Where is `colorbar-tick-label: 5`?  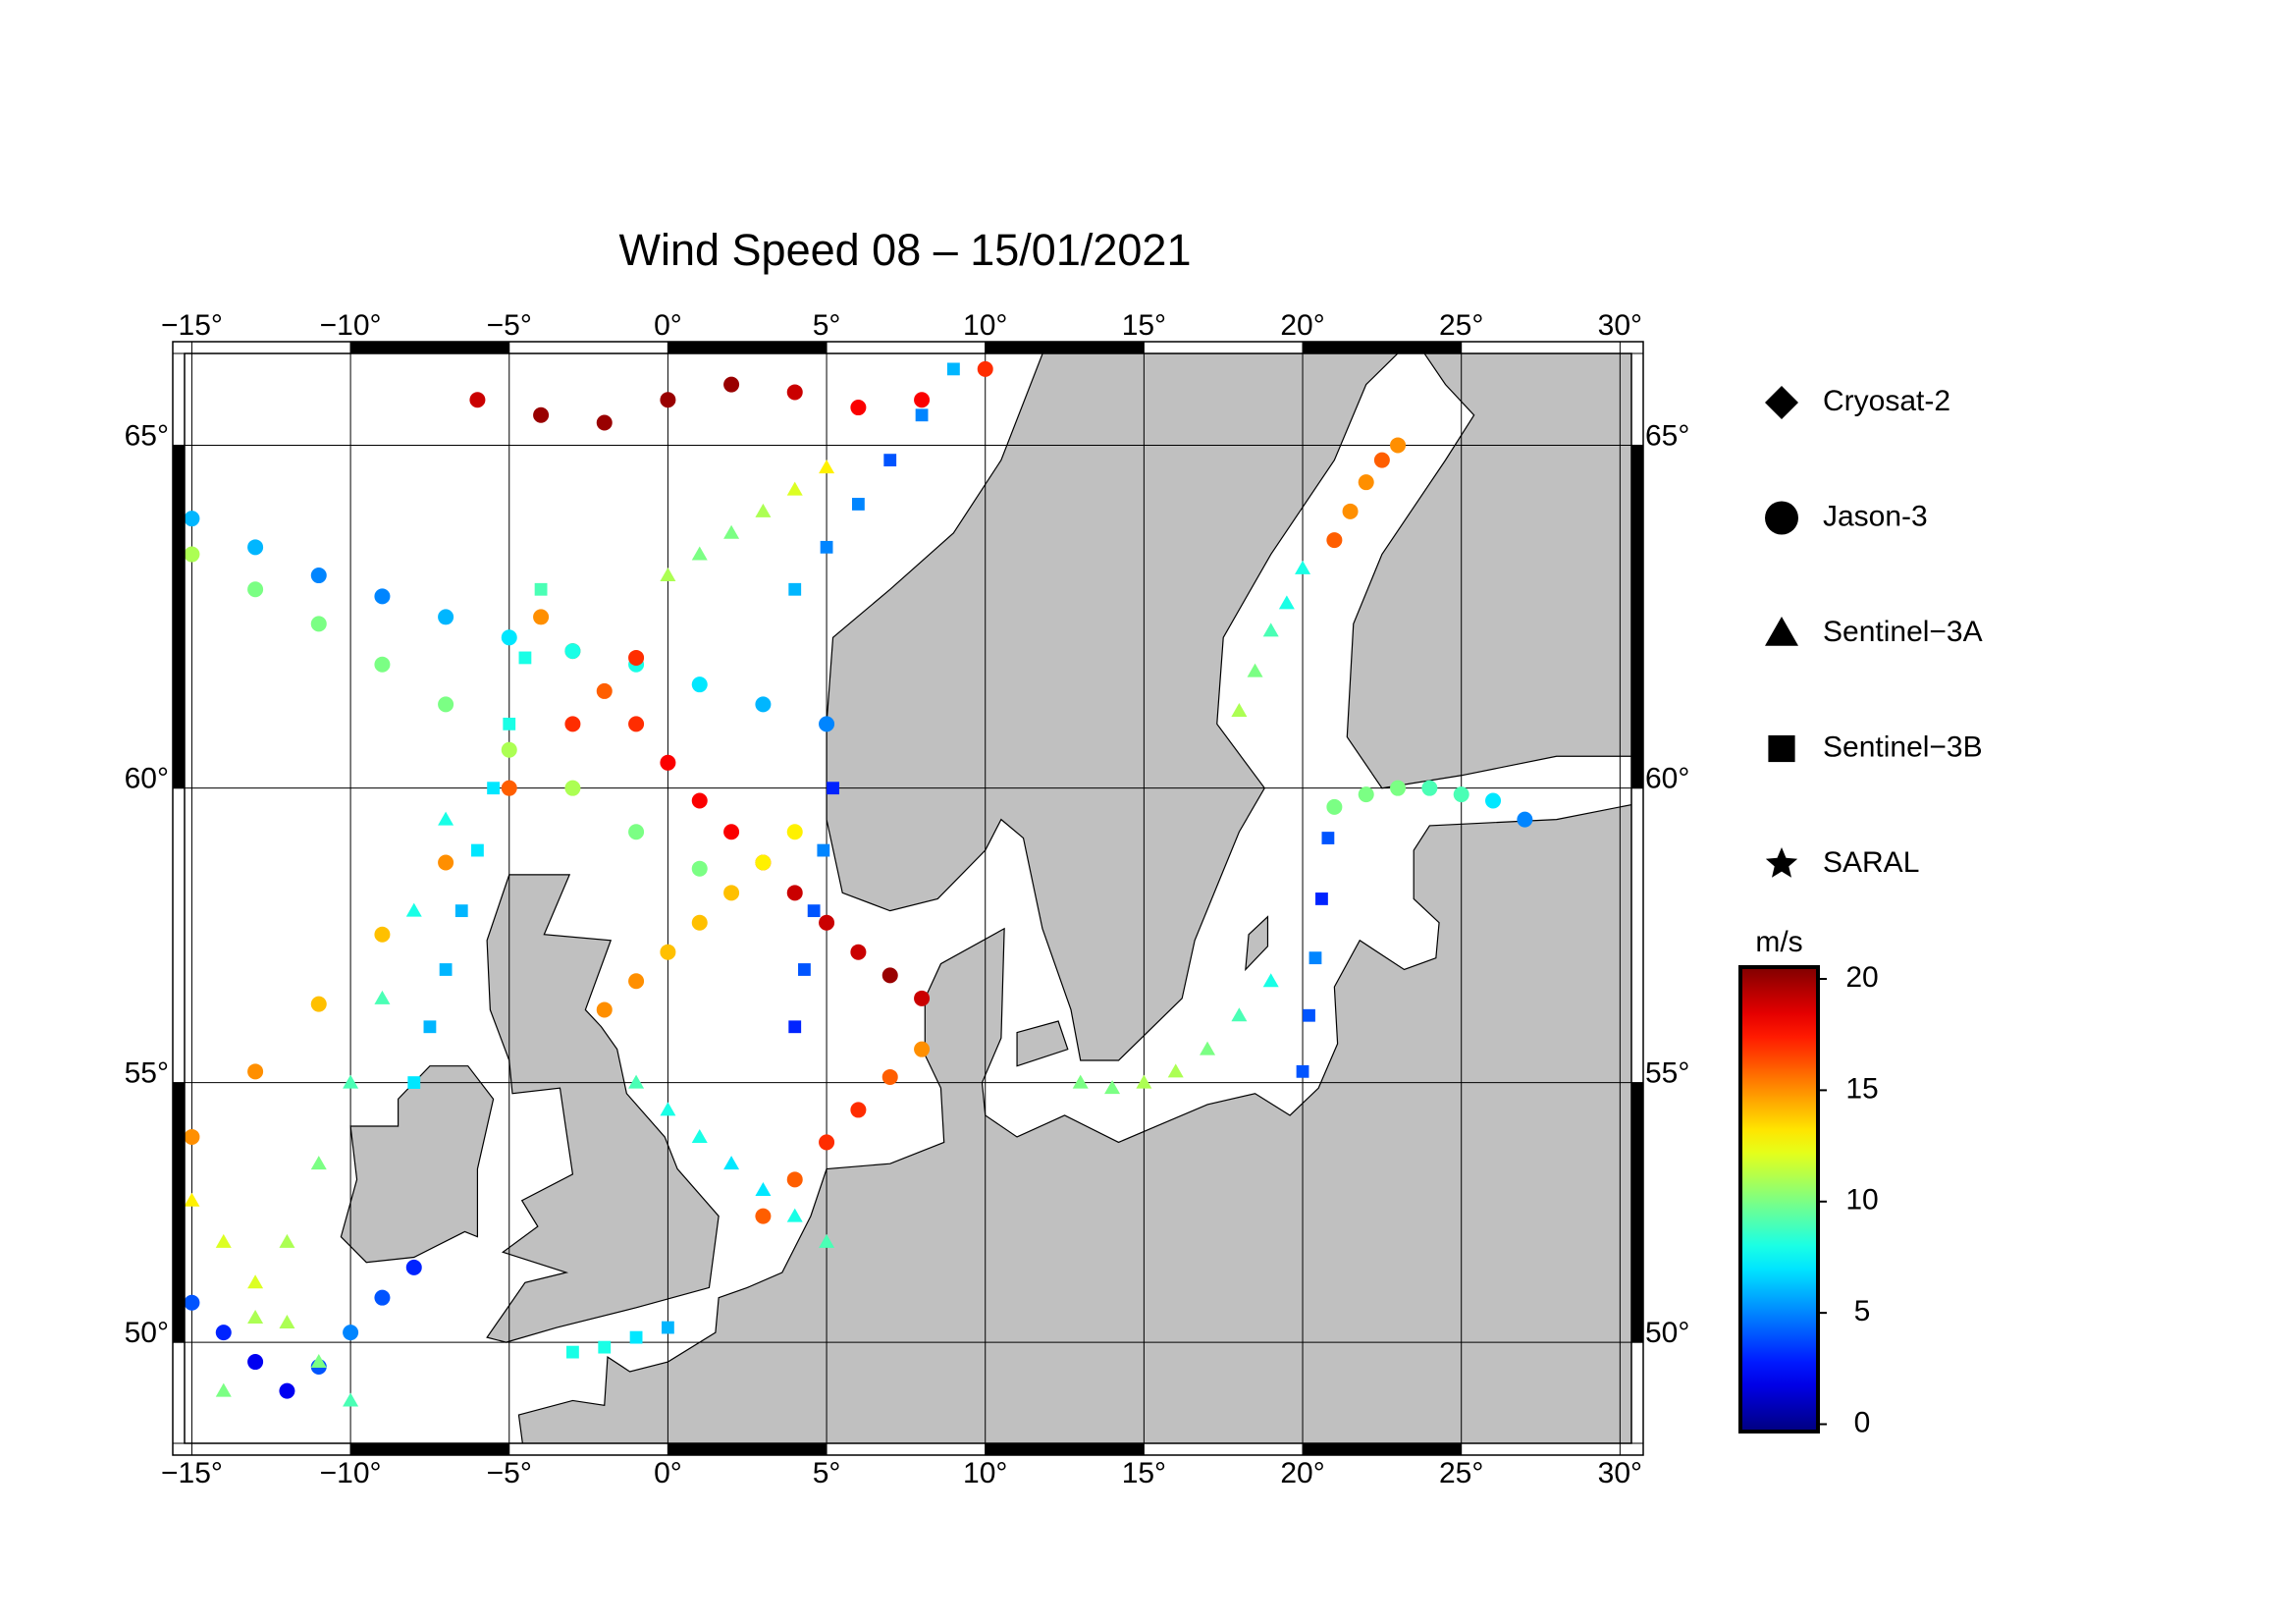 colorbar-tick-label: 5 is located at coordinates (1863, 1311).